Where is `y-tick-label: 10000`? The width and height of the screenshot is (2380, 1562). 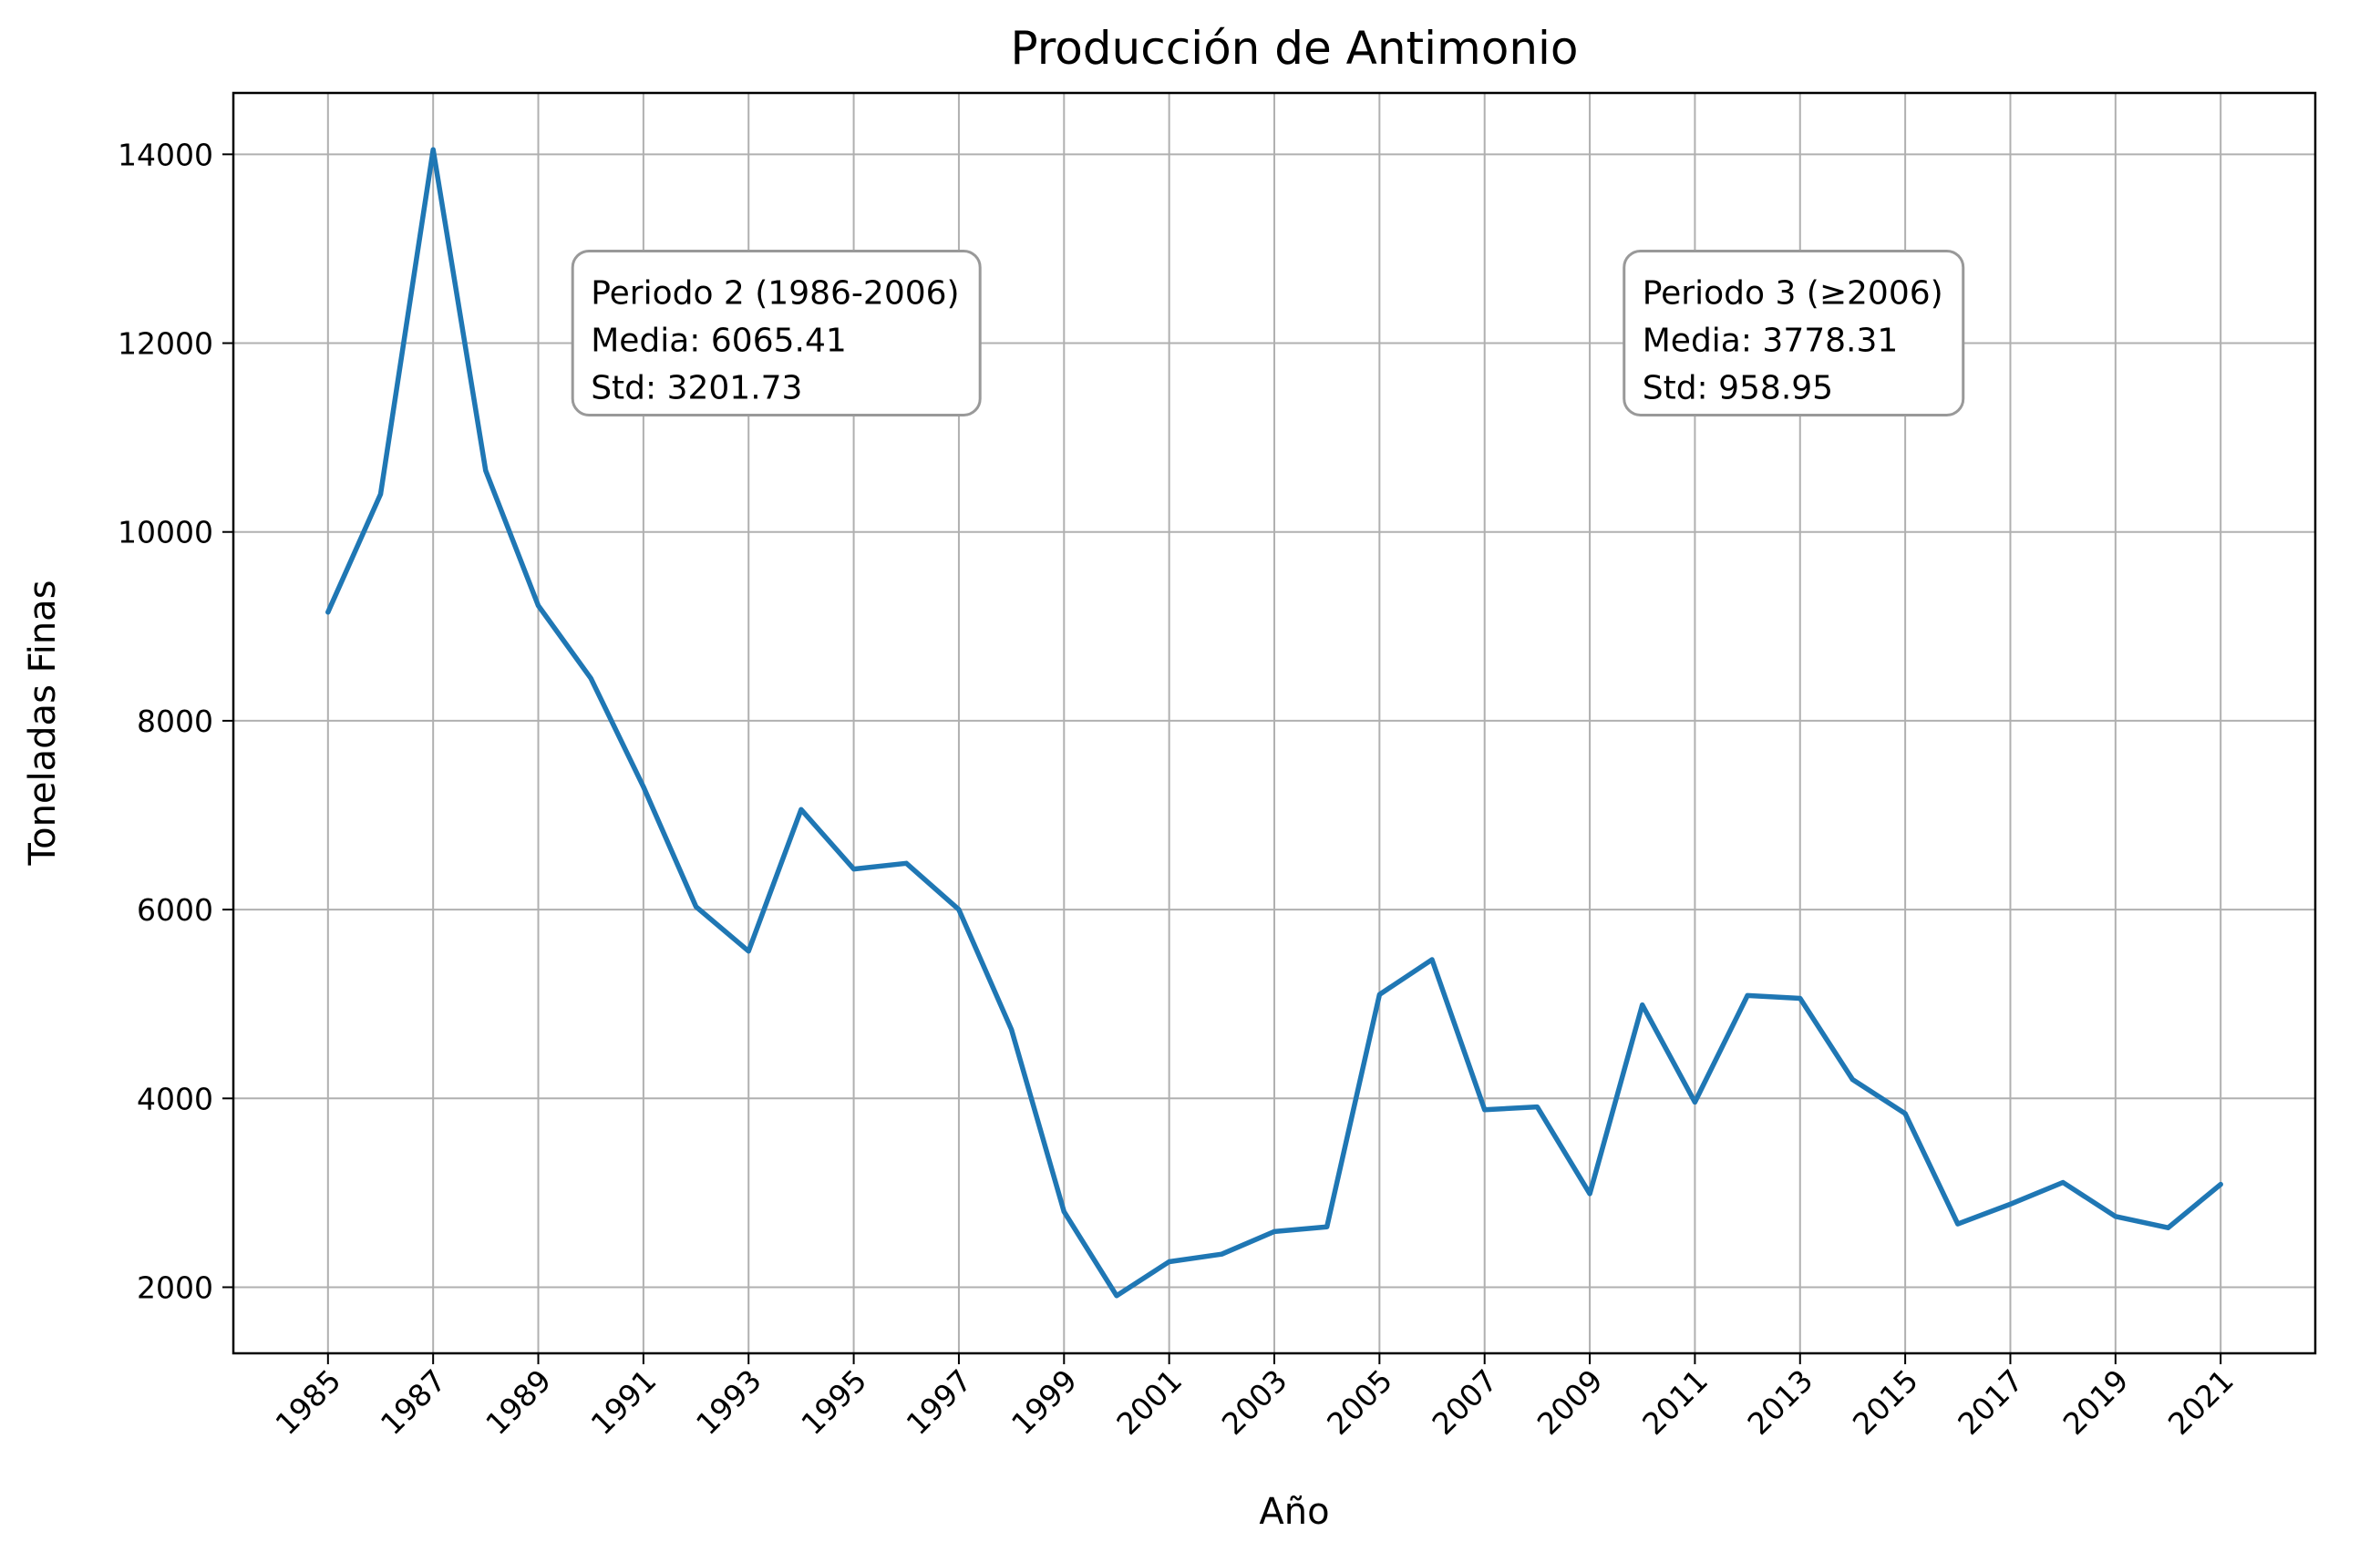 y-tick-label: 10000 is located at coordinates (166, 532).